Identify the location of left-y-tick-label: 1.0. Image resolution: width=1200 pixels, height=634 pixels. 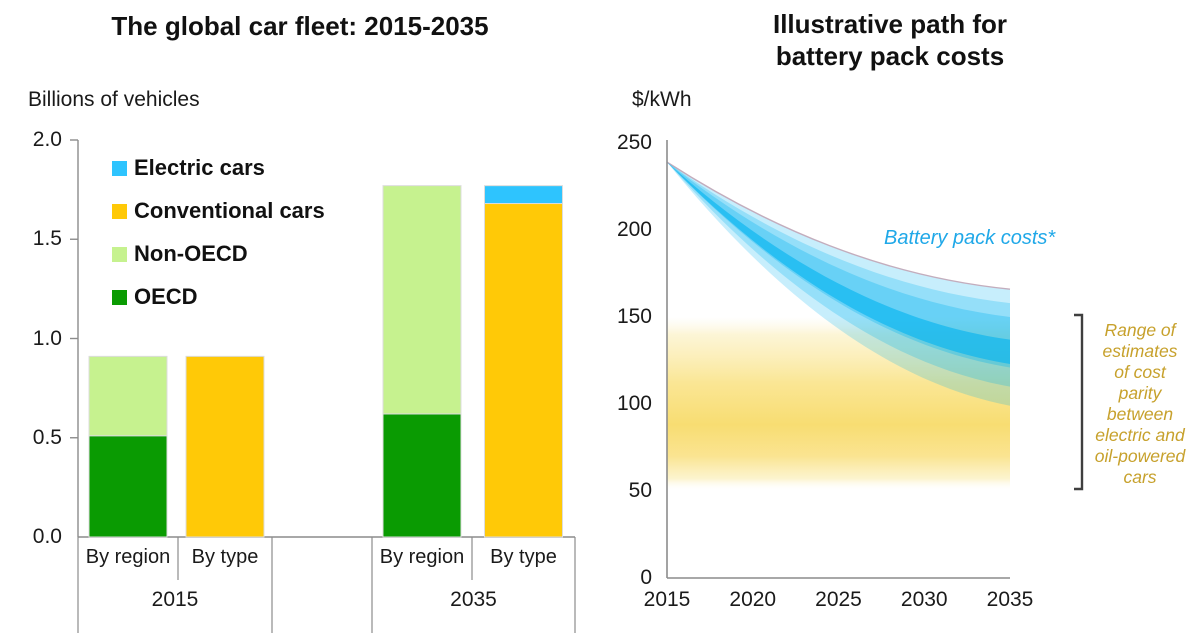
(47, 338).